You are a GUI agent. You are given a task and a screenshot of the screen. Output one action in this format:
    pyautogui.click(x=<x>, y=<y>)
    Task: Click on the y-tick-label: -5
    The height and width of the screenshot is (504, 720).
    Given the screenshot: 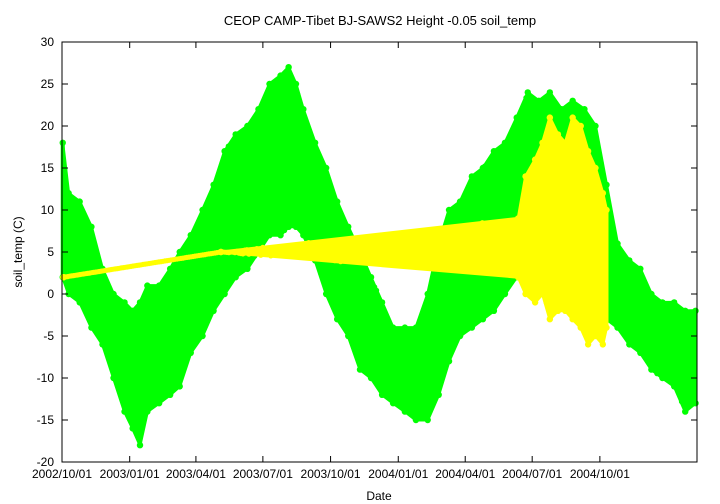 What is the action you would take?
    pyautogui.click(x=48, y=336)
    